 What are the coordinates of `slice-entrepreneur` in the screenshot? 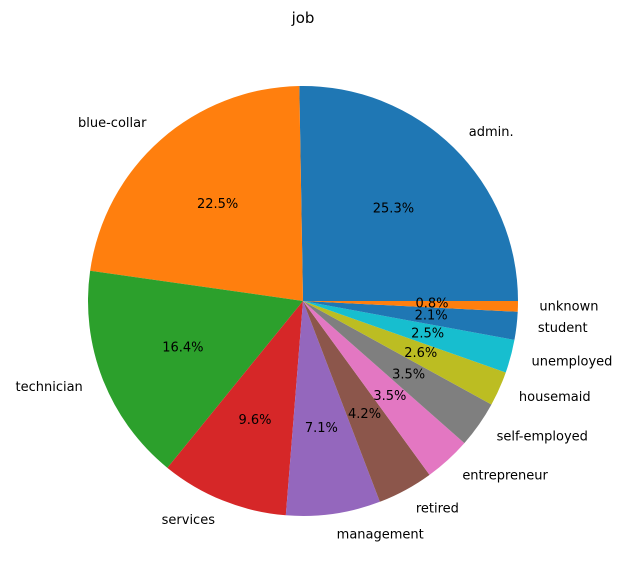 It's located at (384, 388).